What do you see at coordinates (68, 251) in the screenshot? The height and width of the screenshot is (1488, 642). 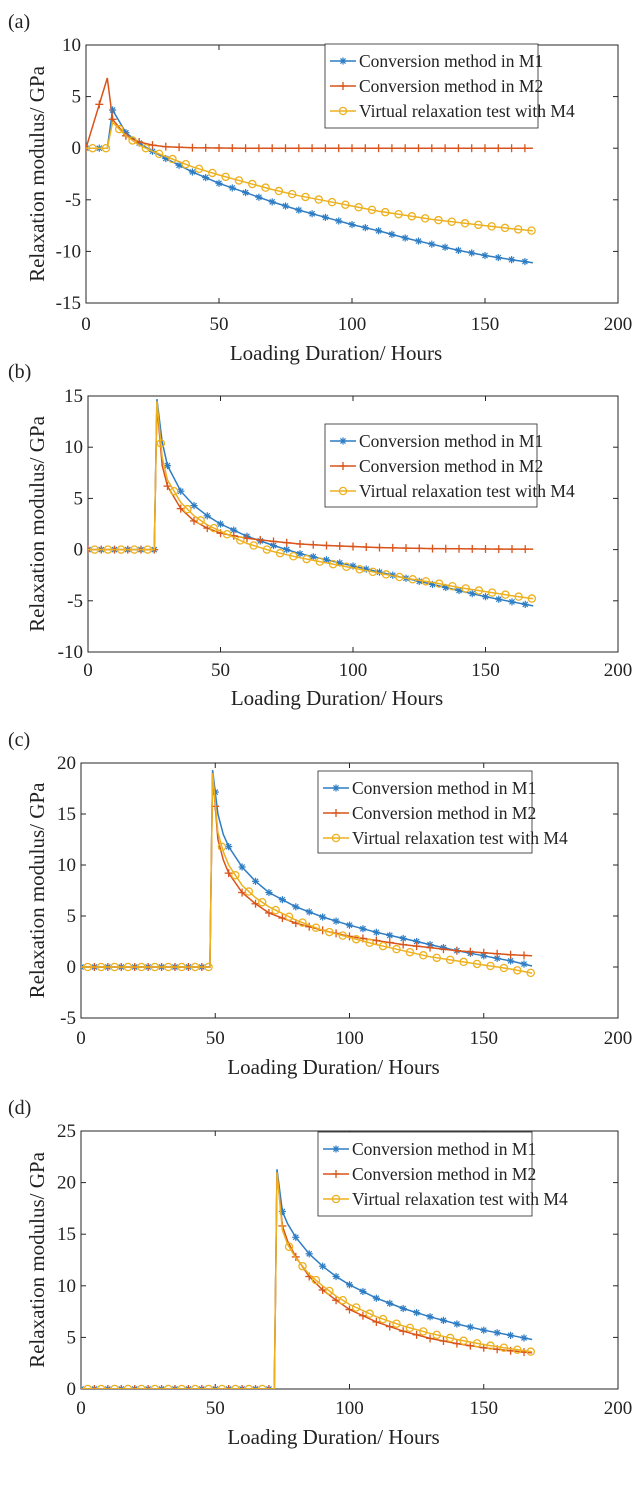 I see `y-tick-label: -10` at bounding box center [68, 251].